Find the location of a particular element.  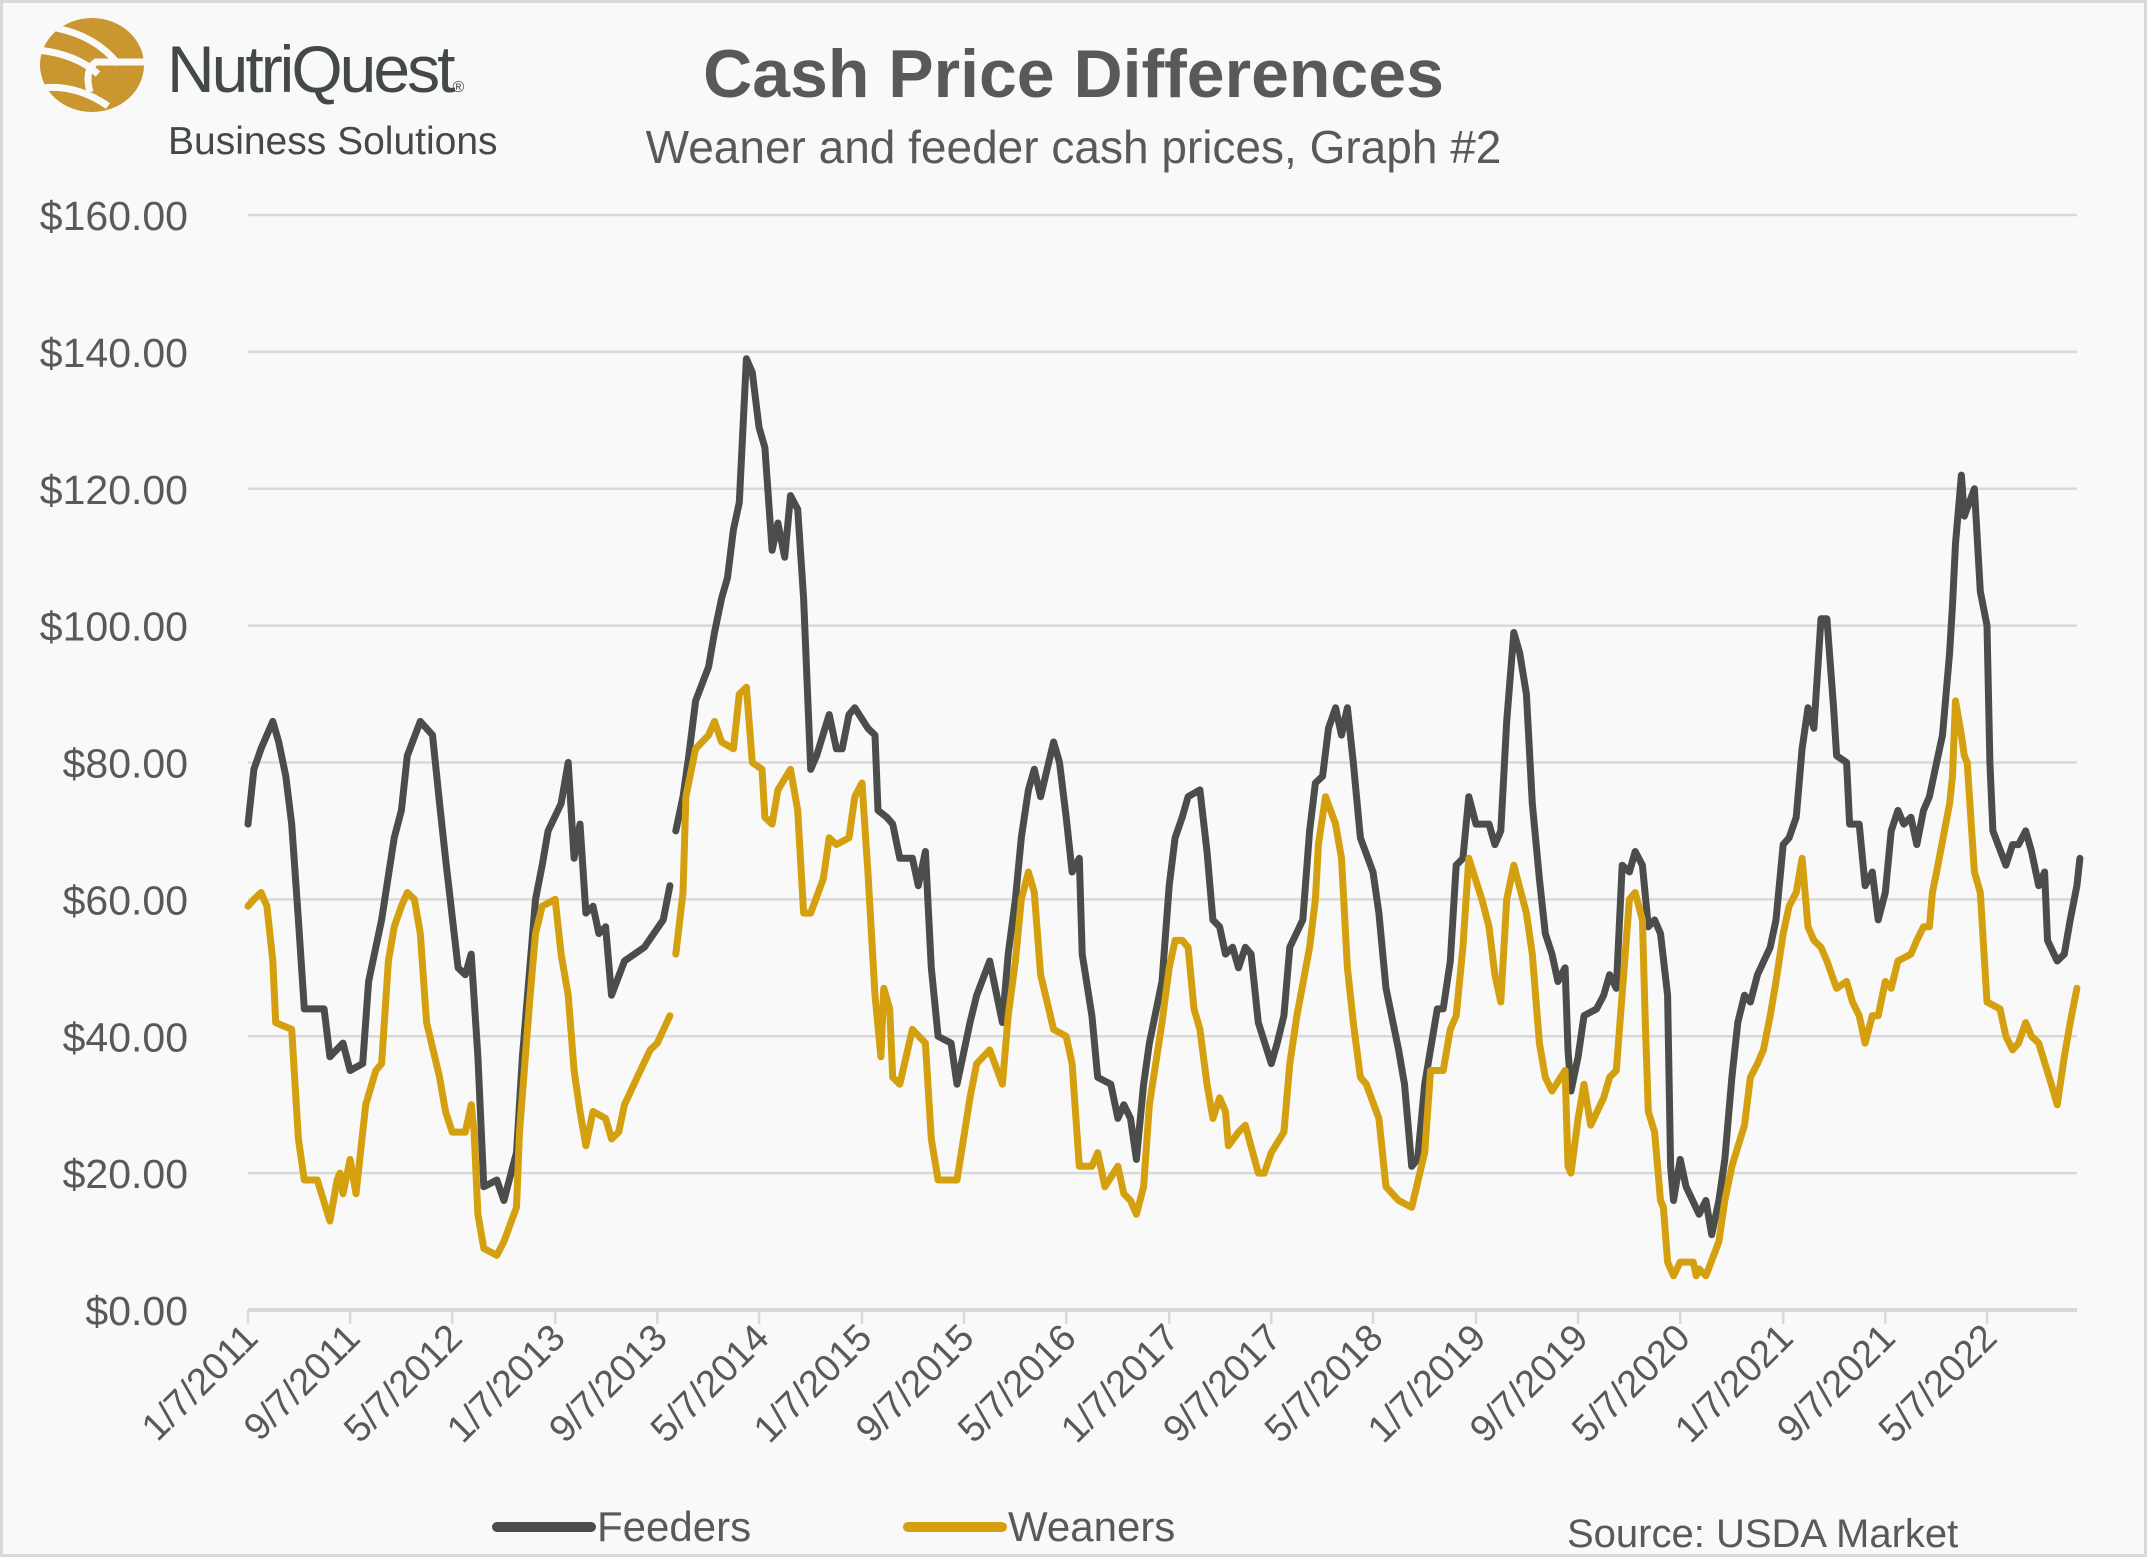

y-tick-label: $40.00 is located at coordinates (125, 1037).